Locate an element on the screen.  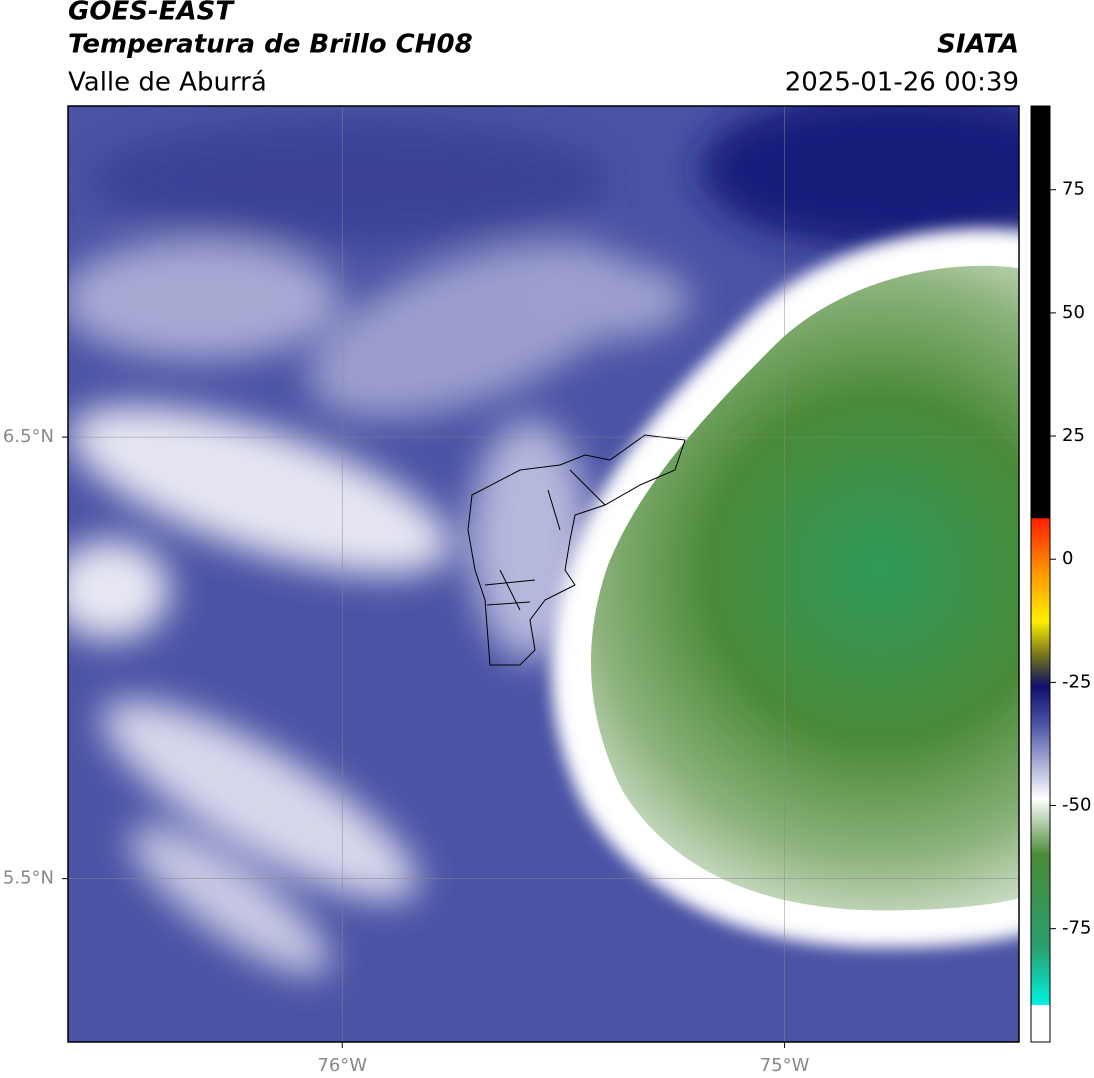
region: Valle de Aburrá is located at coordinates (167, 83).